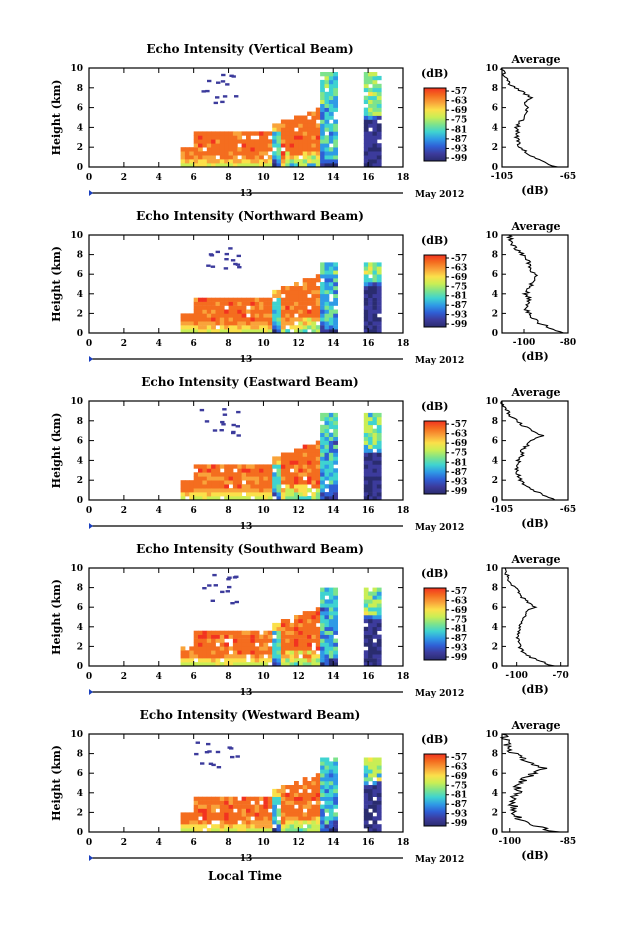 This screenshot has width=621, height=929. Describe the element at coordinates (124, 843) in the screenshot. I see `x-tick-label: 2` at that location.